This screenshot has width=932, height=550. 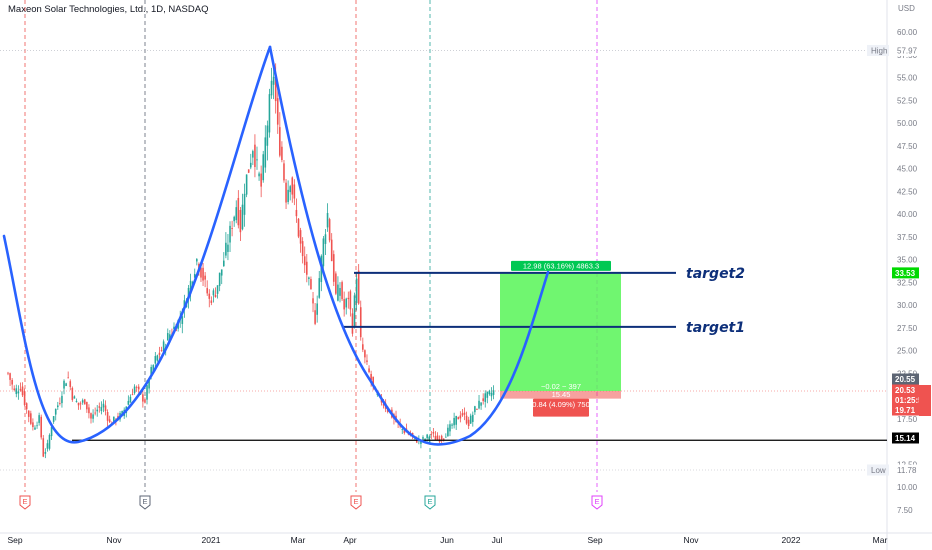 I want to click on y-tick-label: 25.00, so click(x=907, y=351).